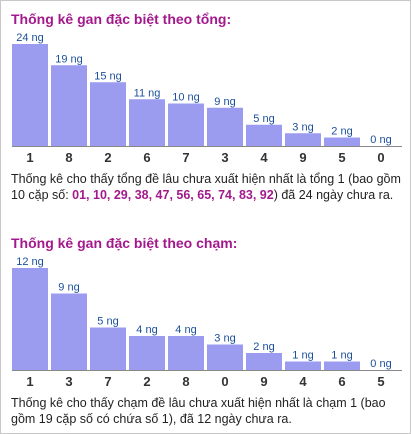 This screenshot has width=411, height=434. I want to click on sum-desc-pairs: 01, 10, 29, 38, 47, 56, 65, 74, 83, 92, so click(173, 195).